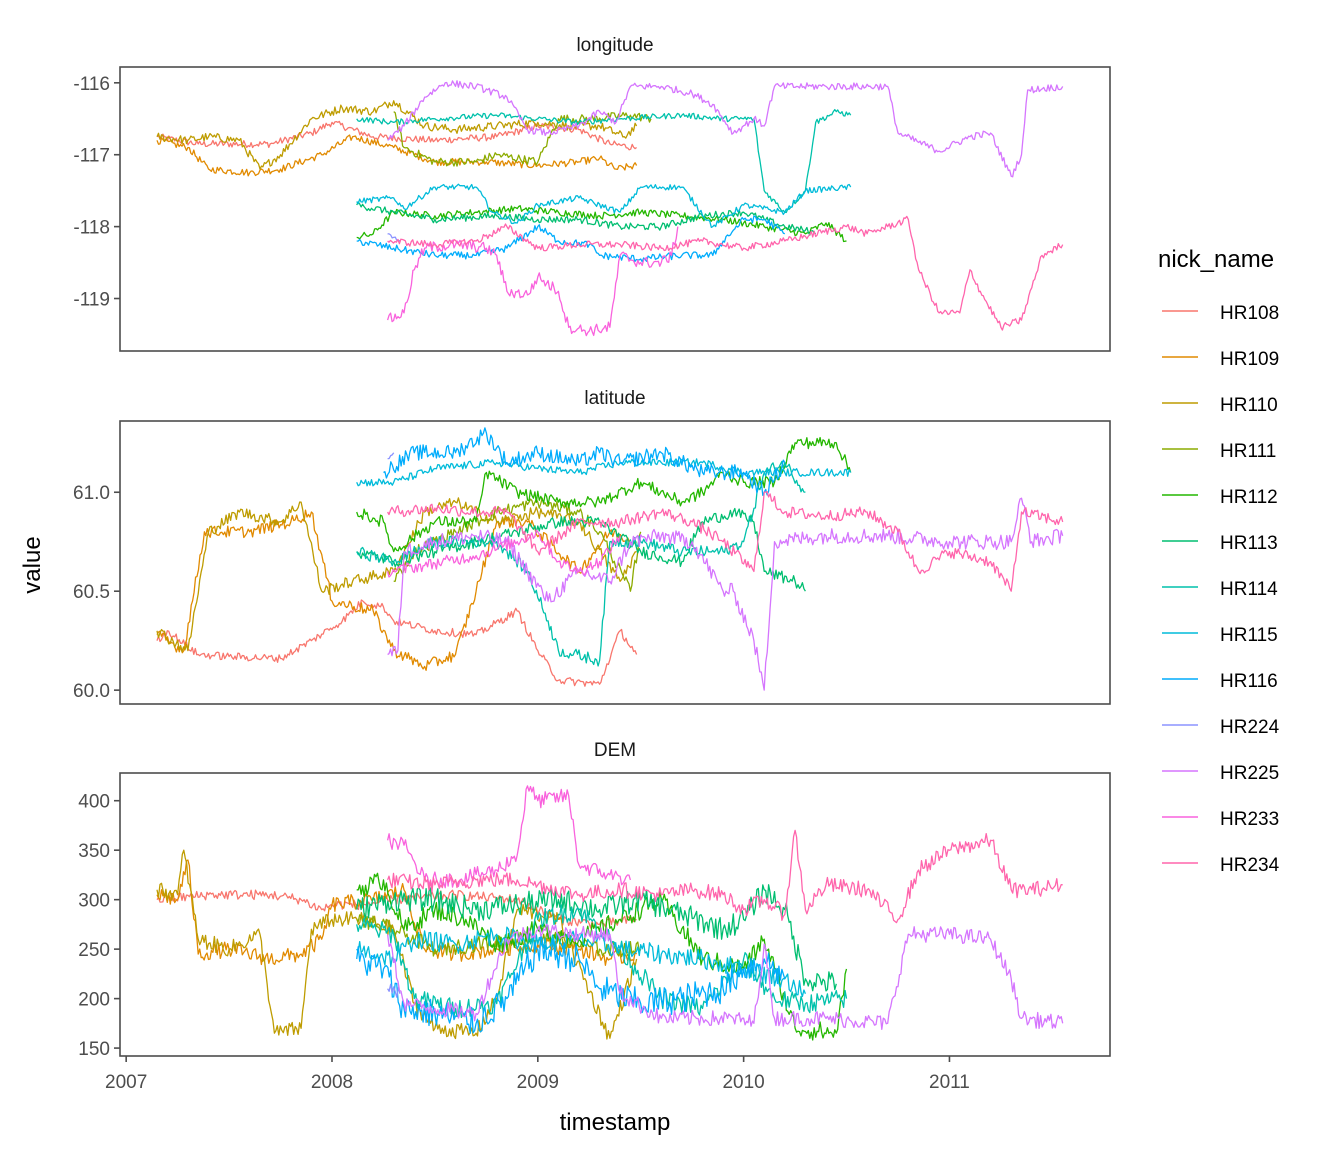 This screenshot has width=1344, height=1152. What do you see at coordinates (91, 300) in the screenshot?
I see `y-tick-label: -119` at bounding box center [91, 300].